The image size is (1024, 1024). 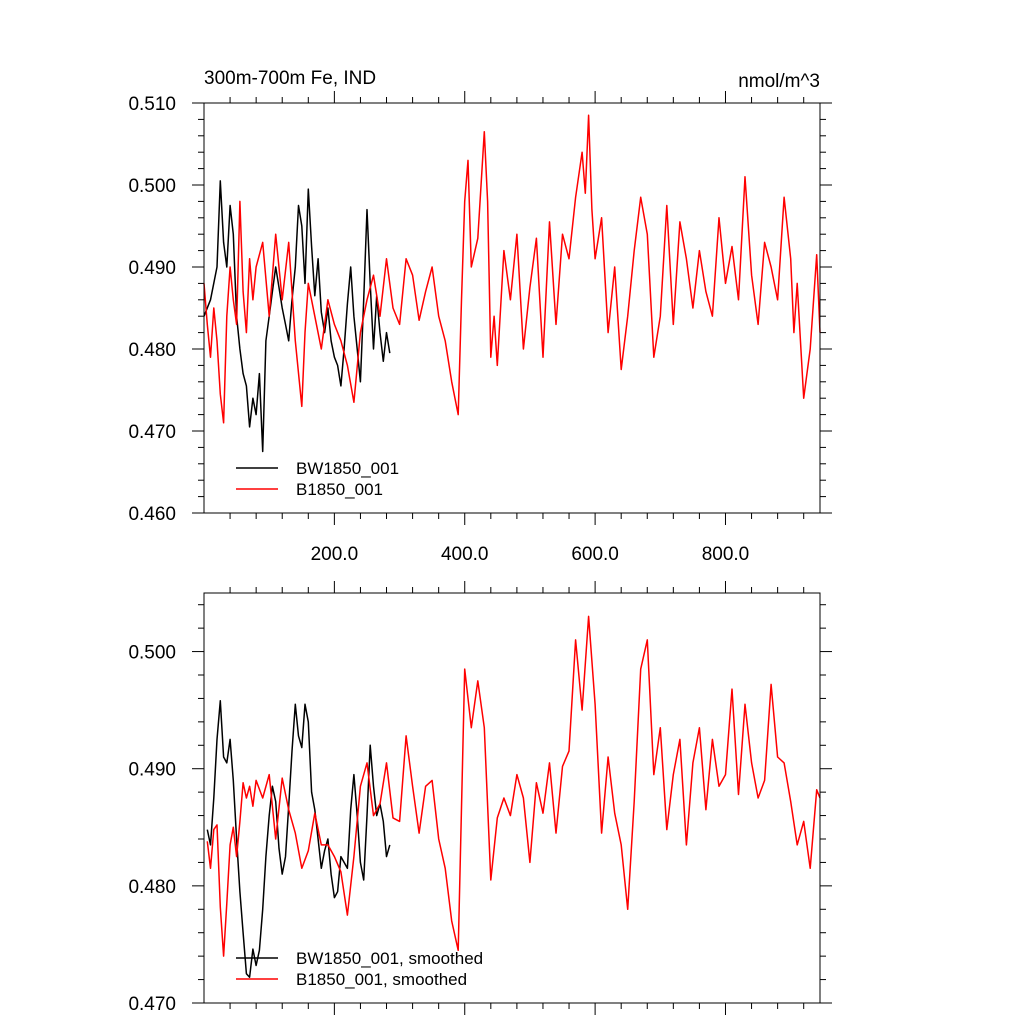 What do you see at coordinates (381, 979) in the screenshot?
I see `legend-label-1: B1850_001, smoothed` at bounding box center [381, 979].